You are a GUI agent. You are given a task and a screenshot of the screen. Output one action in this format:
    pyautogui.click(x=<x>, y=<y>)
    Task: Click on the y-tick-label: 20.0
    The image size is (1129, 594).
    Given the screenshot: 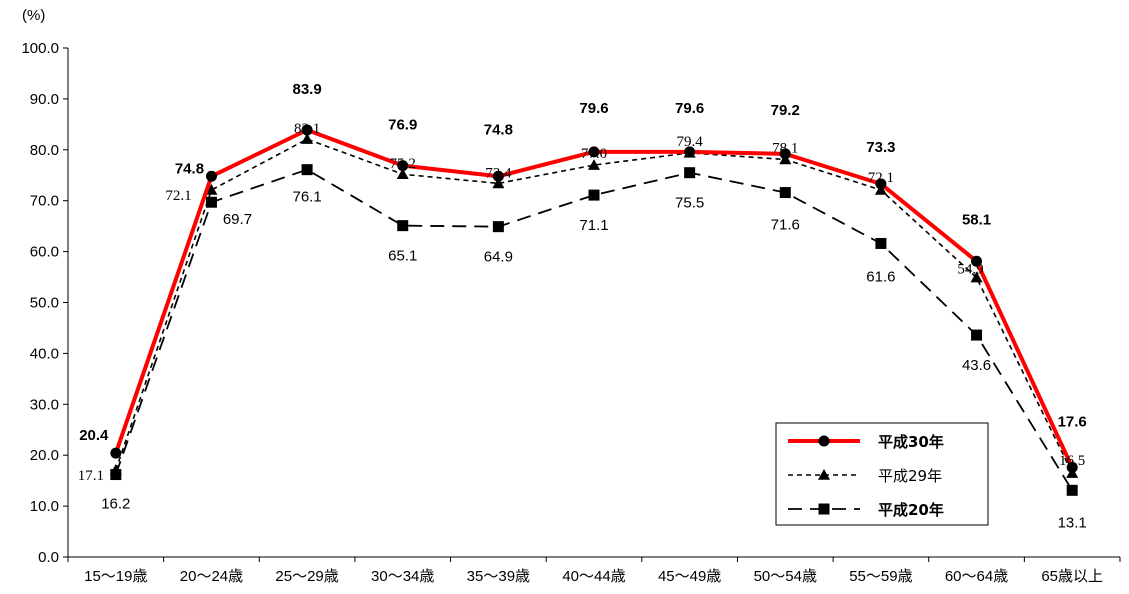 What is the action you would take?
    pyautogui.click(x=44, y=455)
    